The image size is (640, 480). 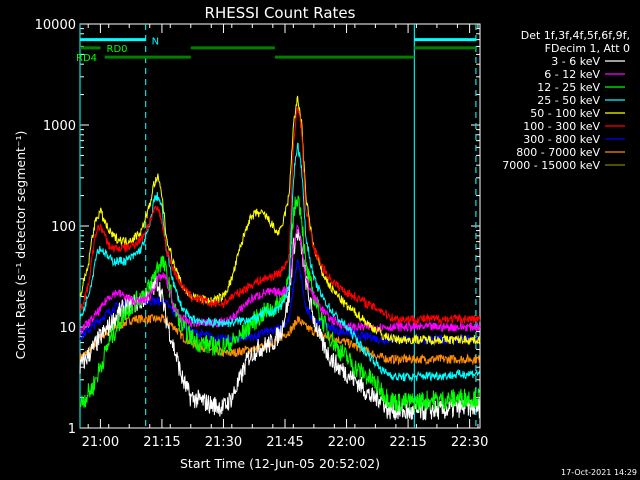 I want to click on legend-entry-label: 300 - 800 keV, so click(x=561, y=139).